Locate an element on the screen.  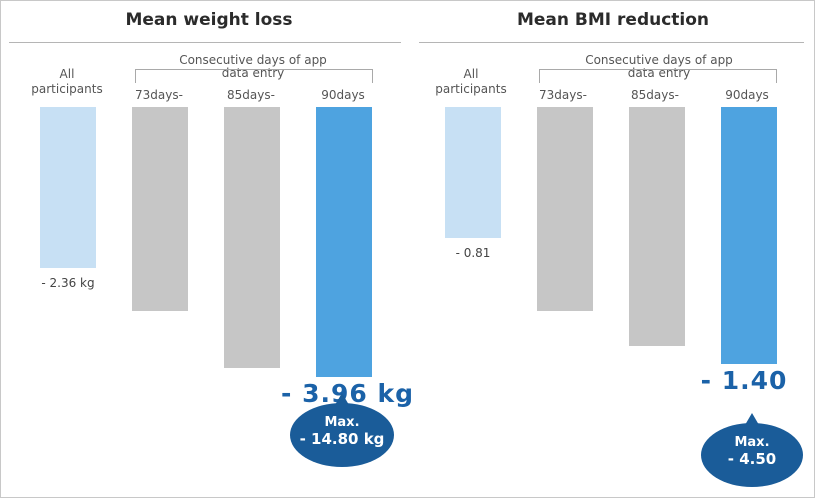
data-label-all: - 2.36 kg is located at coordinates (68, 282).